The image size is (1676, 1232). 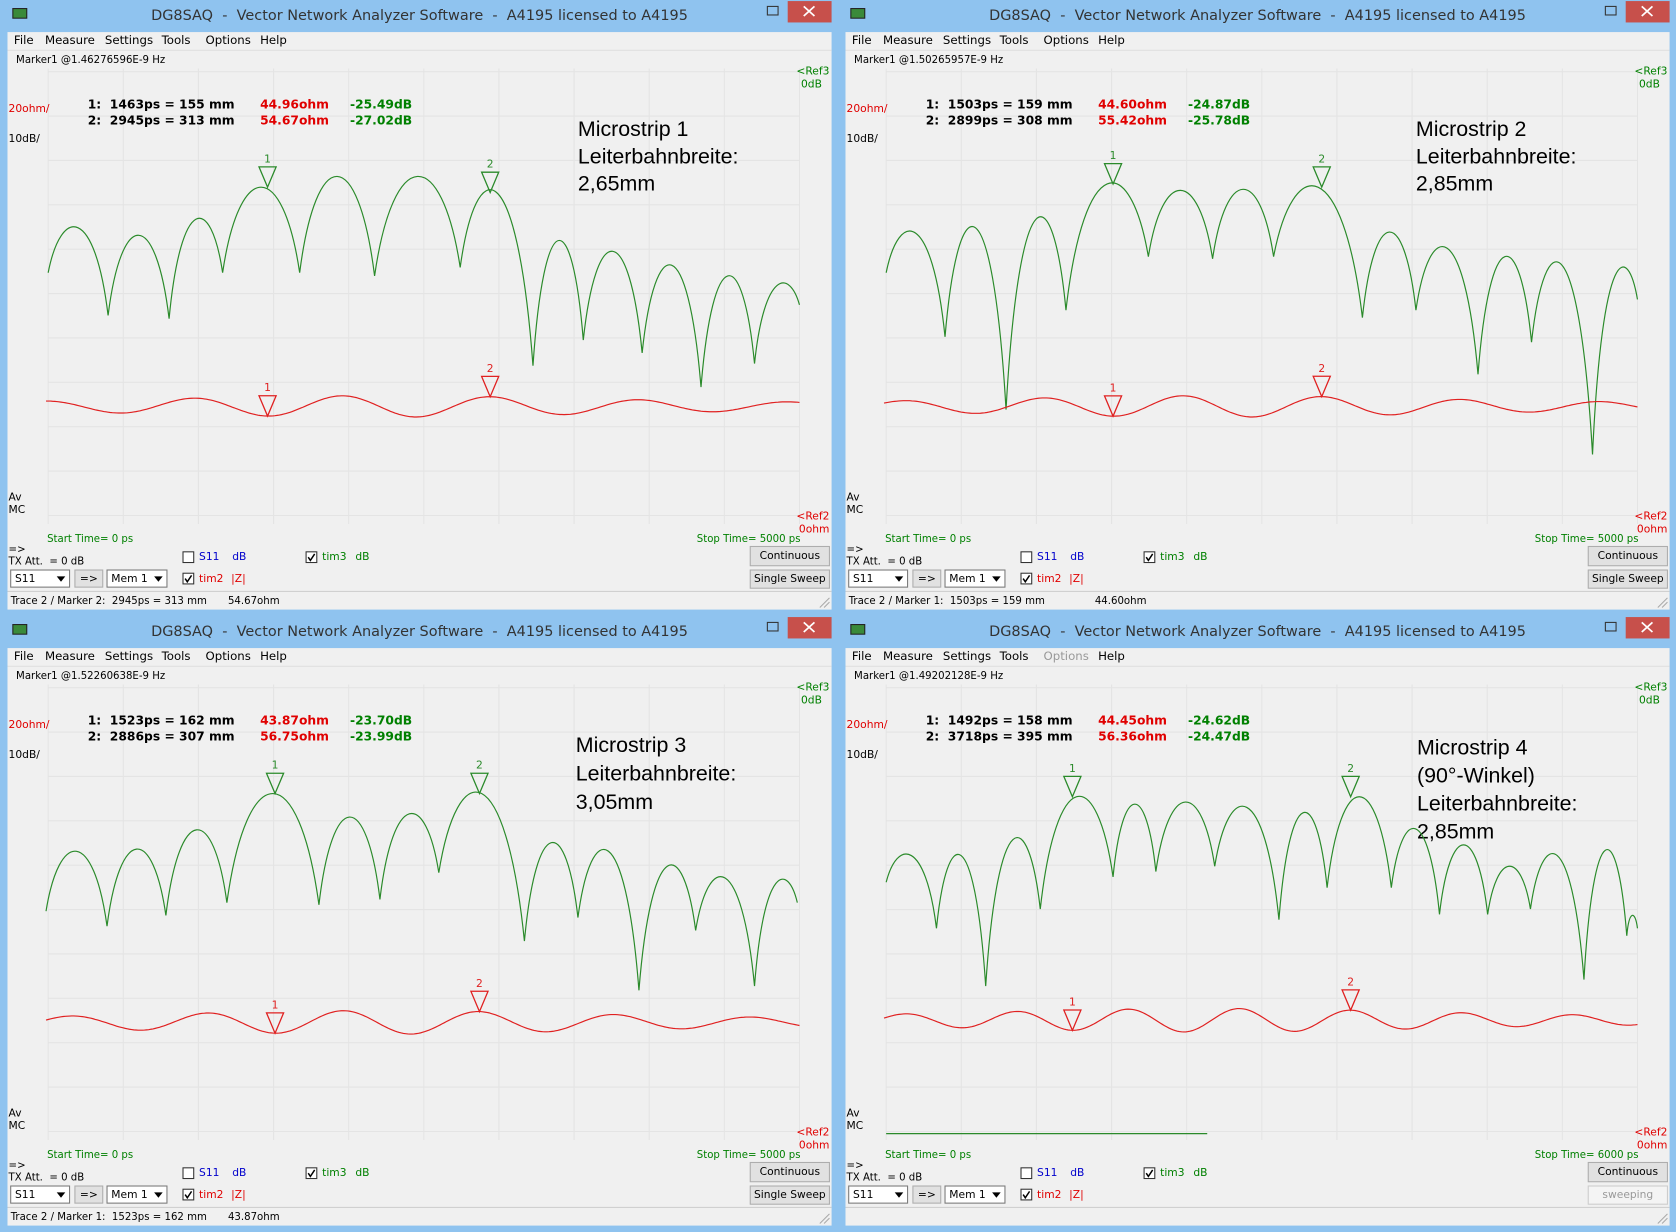 What do you see at coordinates (1321, 368) in the screenshot?
I see `marker-number: 2` at bounding box center [1321, 368].